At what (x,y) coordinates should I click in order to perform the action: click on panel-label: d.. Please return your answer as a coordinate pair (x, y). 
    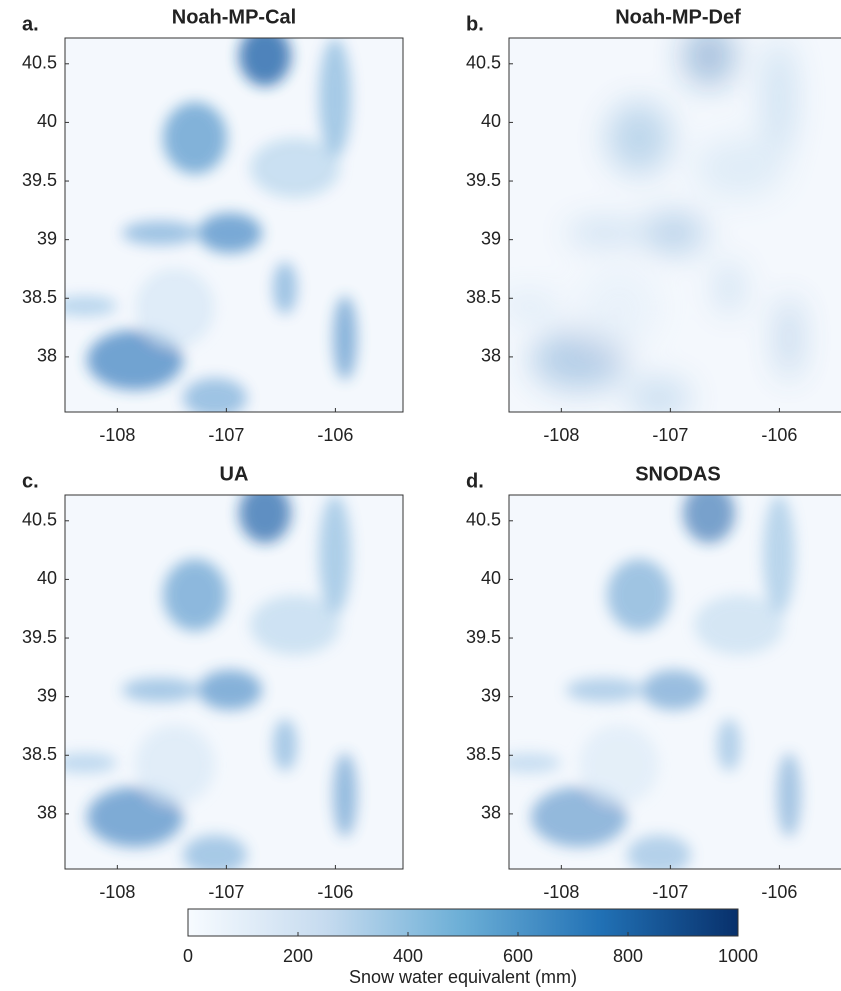
    Looking at the image, I should click on (475, 481).